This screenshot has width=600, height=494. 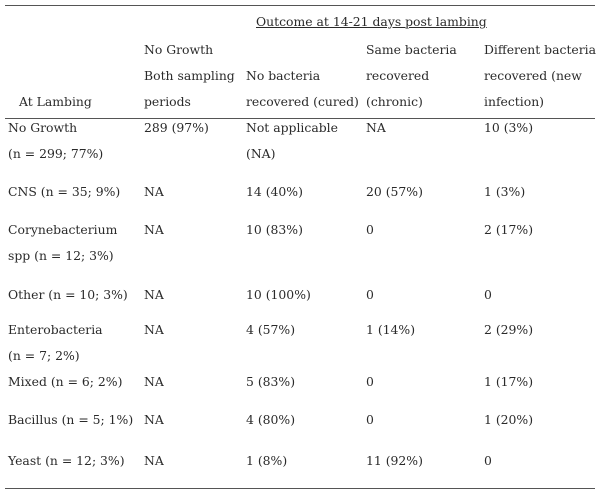 What do you see at coordinates (64, 191) in the screenshot?
I see `row-label-line1: CNS (n = 35; 9%)` at bounding box center [64, 191].